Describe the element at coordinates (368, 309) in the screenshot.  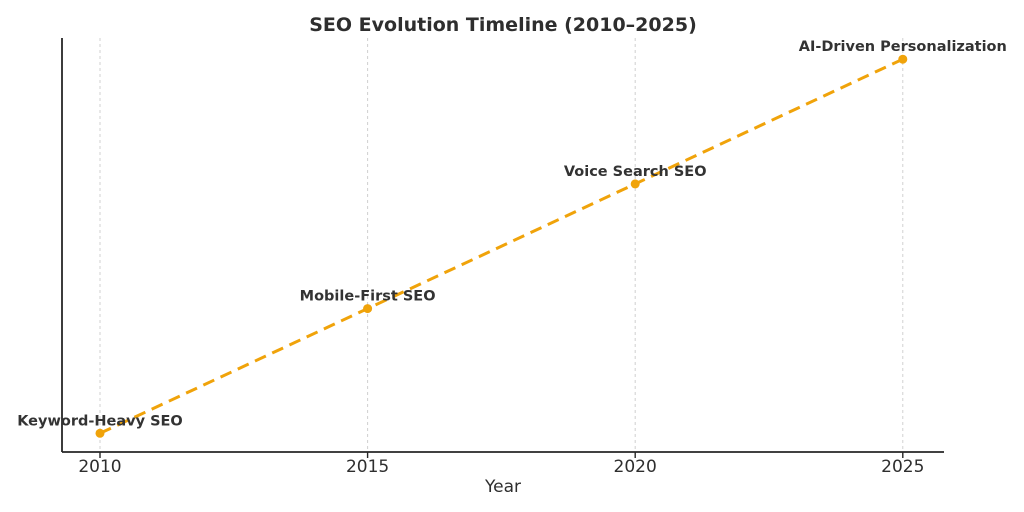
I see `data-point-2015` at that location.